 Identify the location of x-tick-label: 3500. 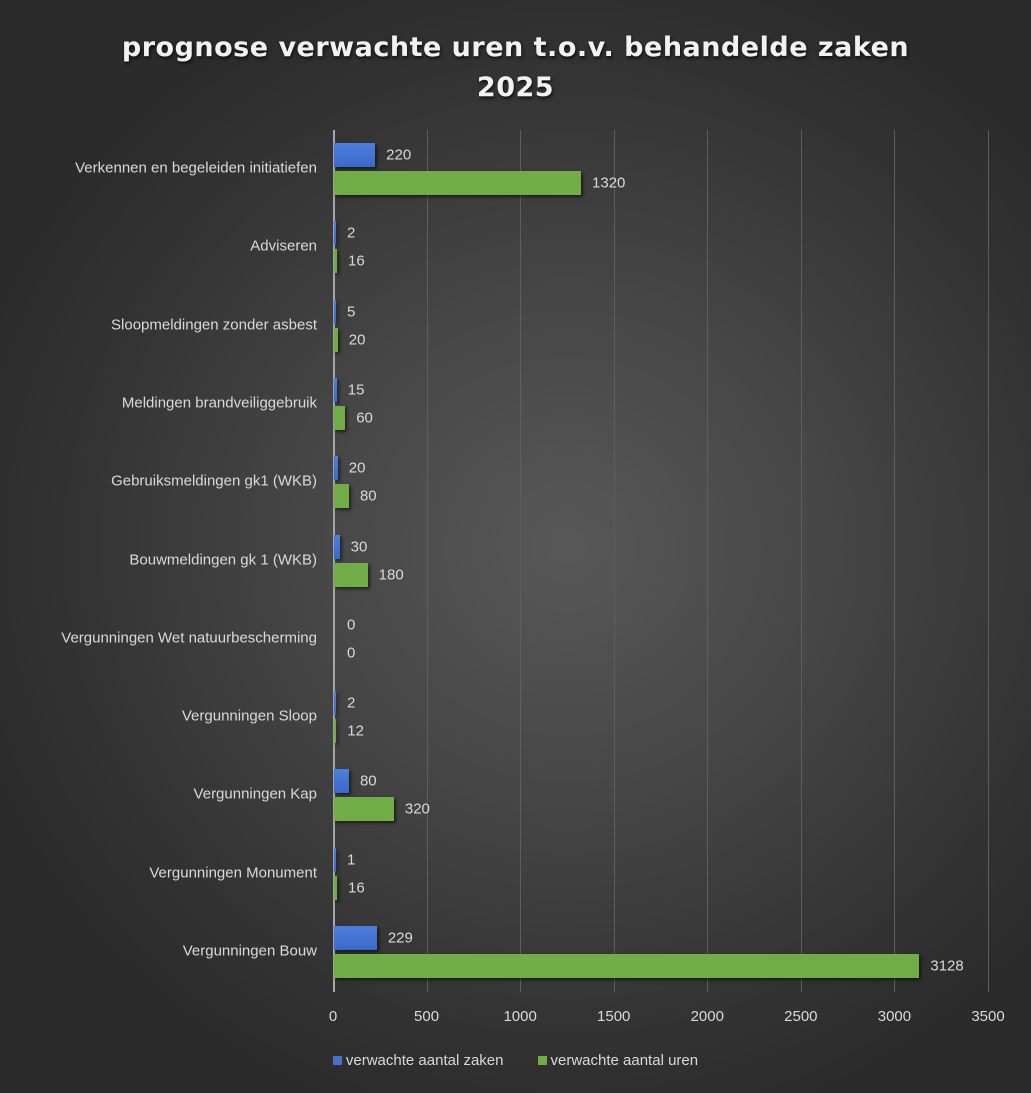
(988, 1016).